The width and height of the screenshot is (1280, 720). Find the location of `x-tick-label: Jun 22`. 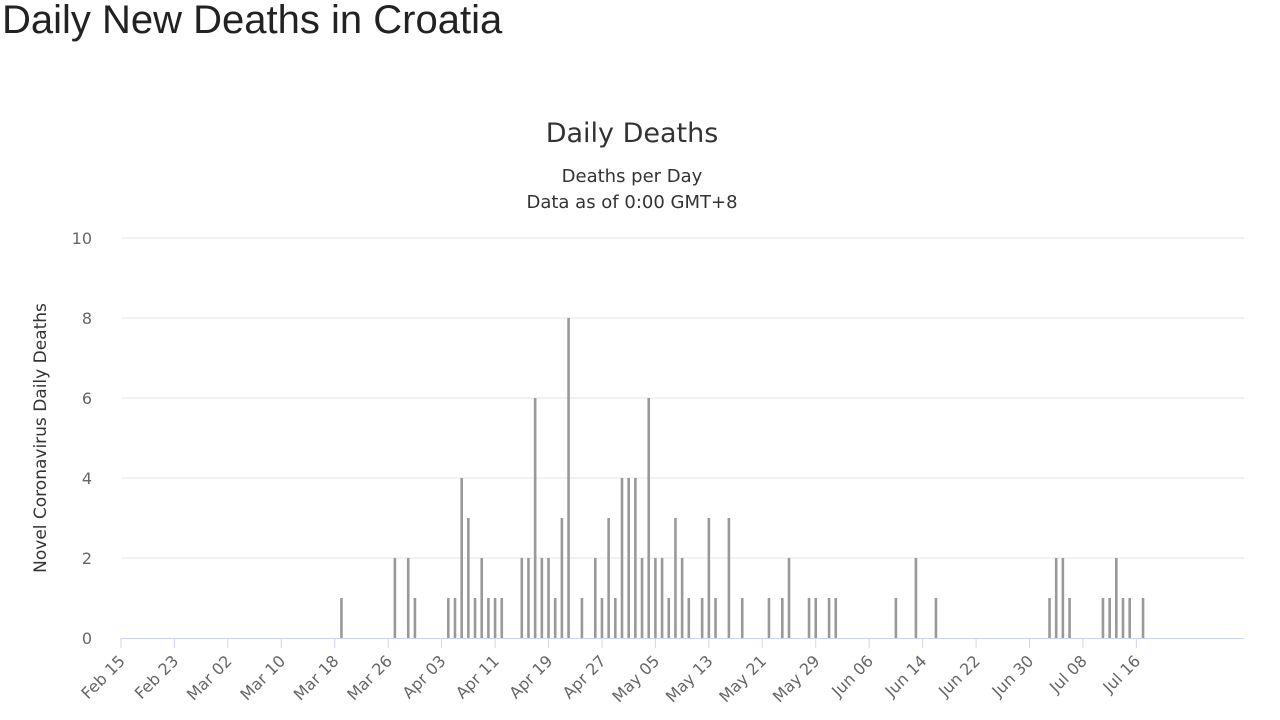

x-tick-label: Jun 22 is located at coordinates (959, 676).